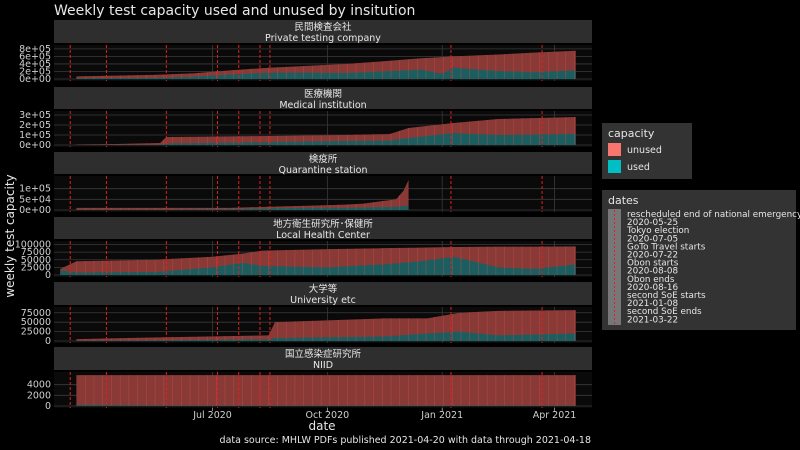 The height and width of the screenshot is (450, 800). I want to click on legend-dates-entry: GoTo Travel starts, so click(666, 247).